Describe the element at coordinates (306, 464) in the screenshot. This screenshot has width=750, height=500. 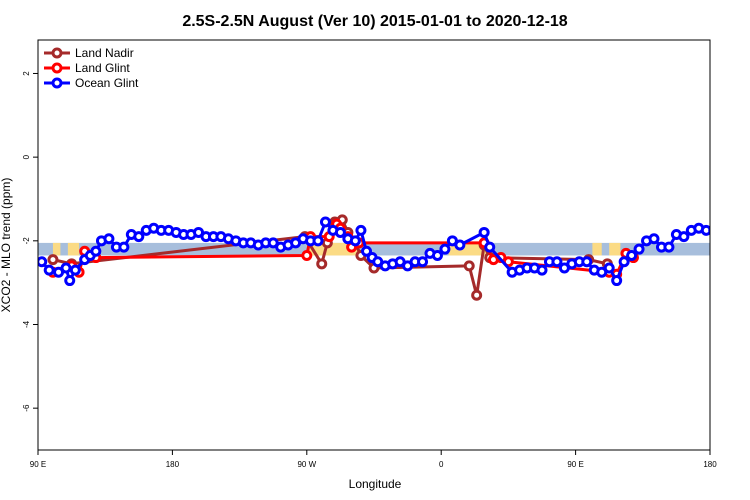
I see `x-tick-label: 90 W` at that location.